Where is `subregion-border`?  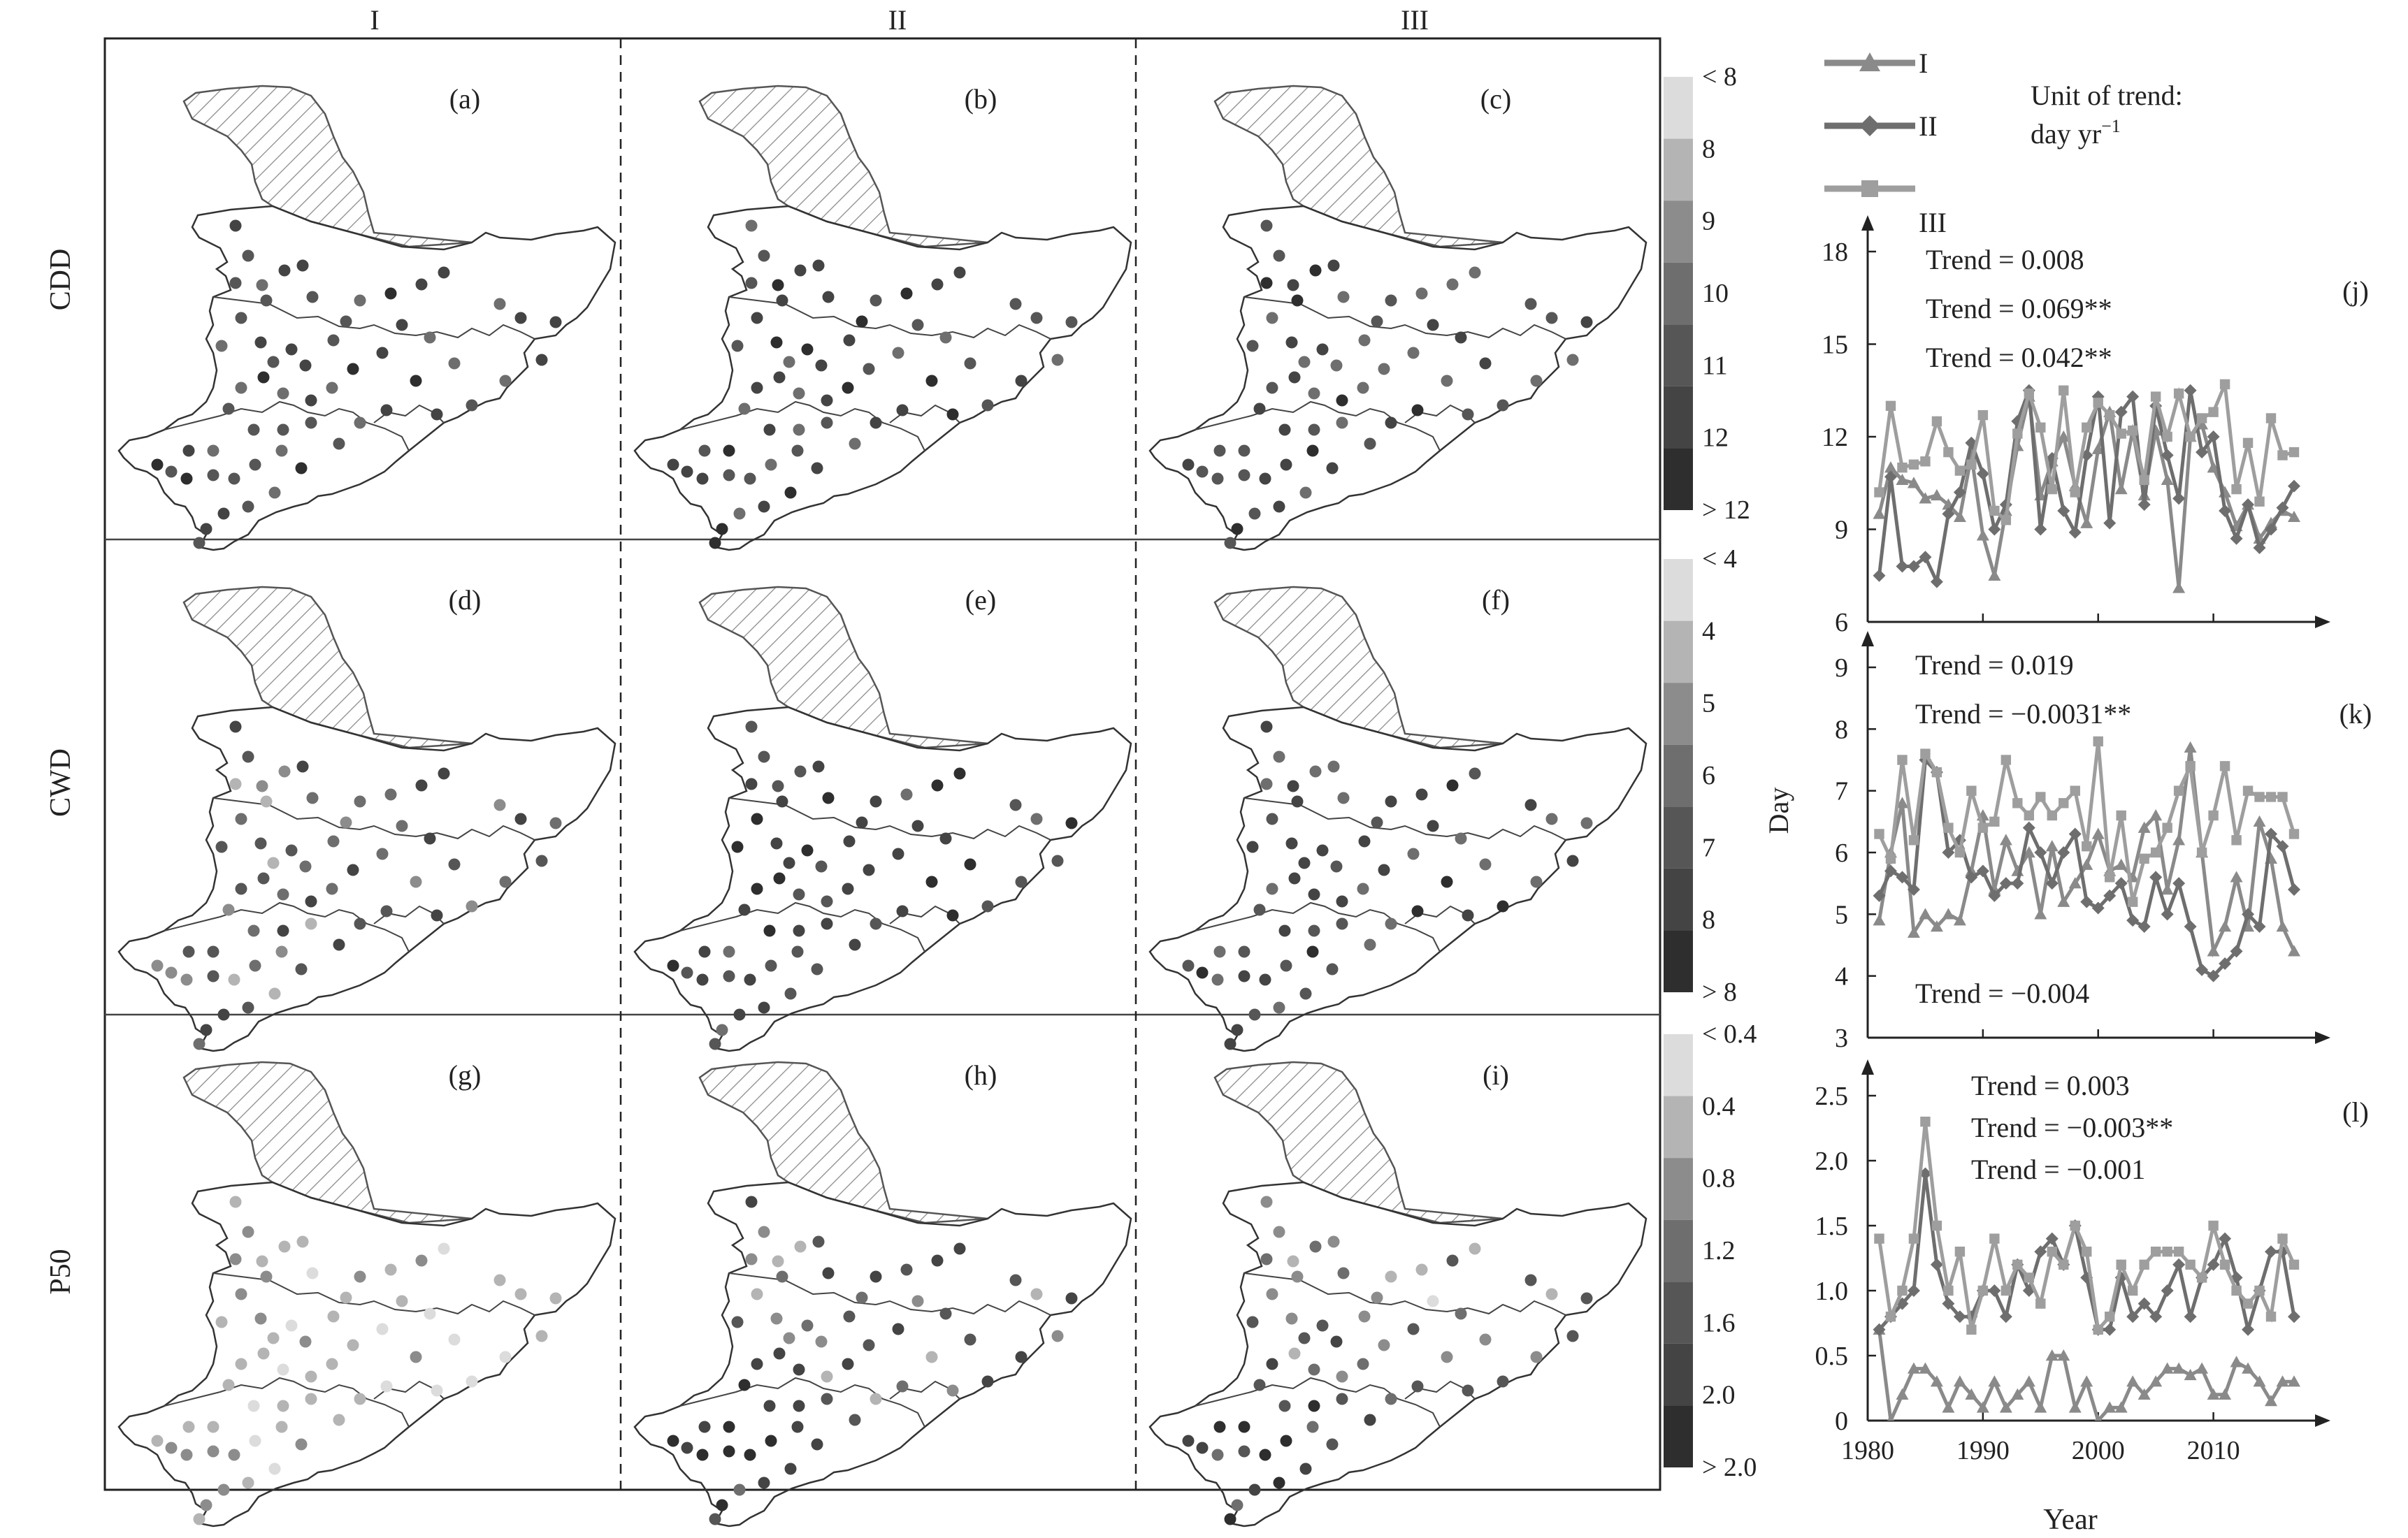 subregion-border is located at coordinates (889, 318).